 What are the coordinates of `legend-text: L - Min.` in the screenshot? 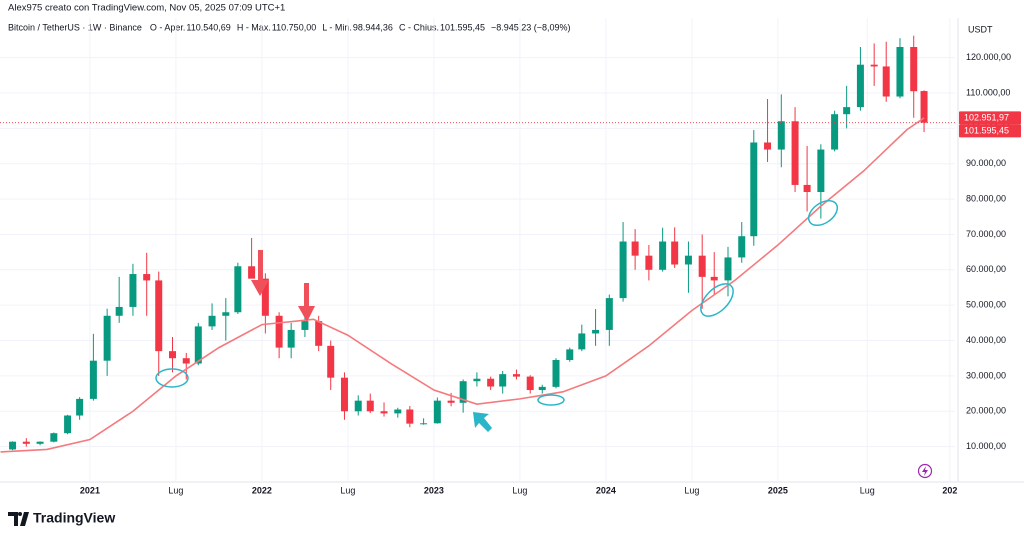 It's located at (337, 27).